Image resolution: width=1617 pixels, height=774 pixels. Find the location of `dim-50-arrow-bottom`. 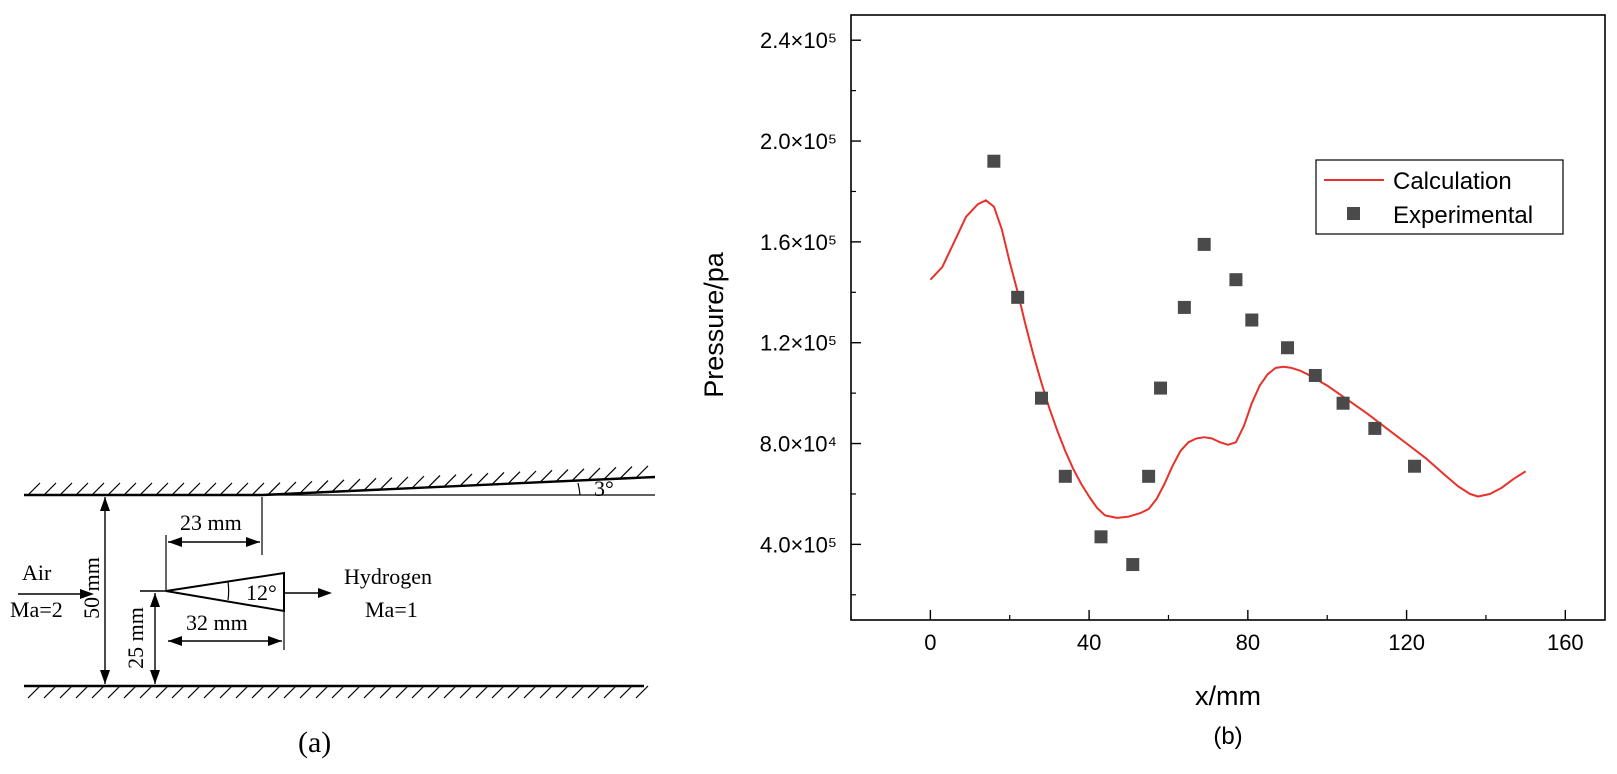

dim-50-arrow-bottom is located at coordinates (105, 677).